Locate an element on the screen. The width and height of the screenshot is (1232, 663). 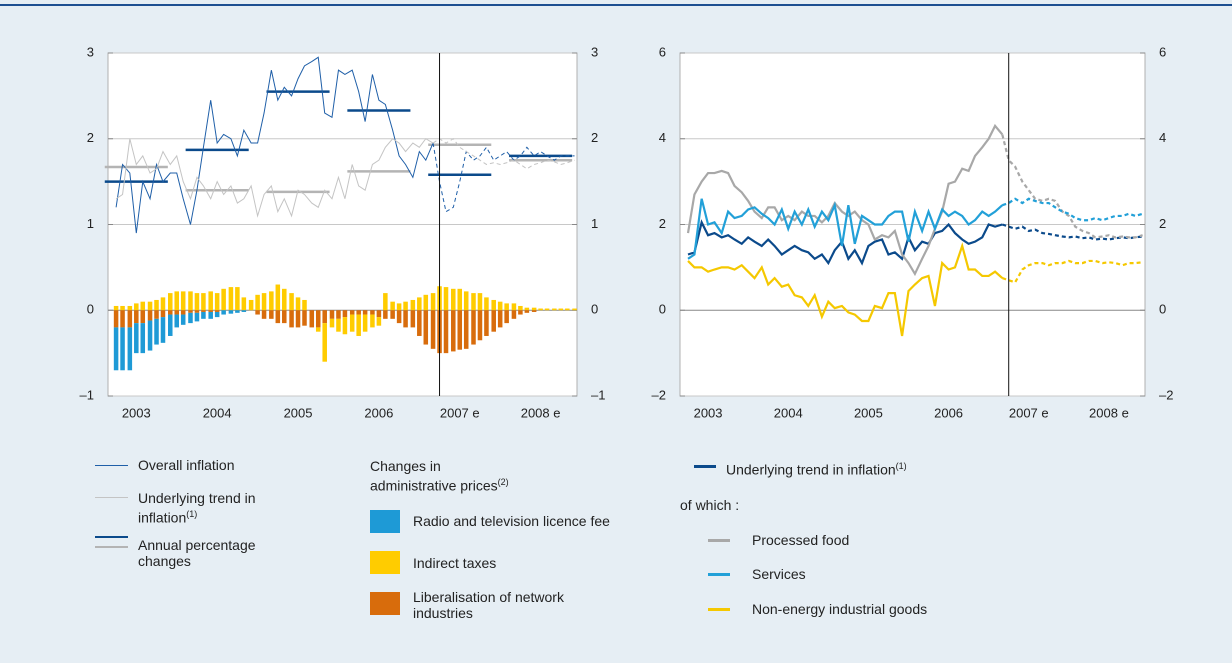
legend-label: Non-energy industrial goods is located at coordinates (840, 609).